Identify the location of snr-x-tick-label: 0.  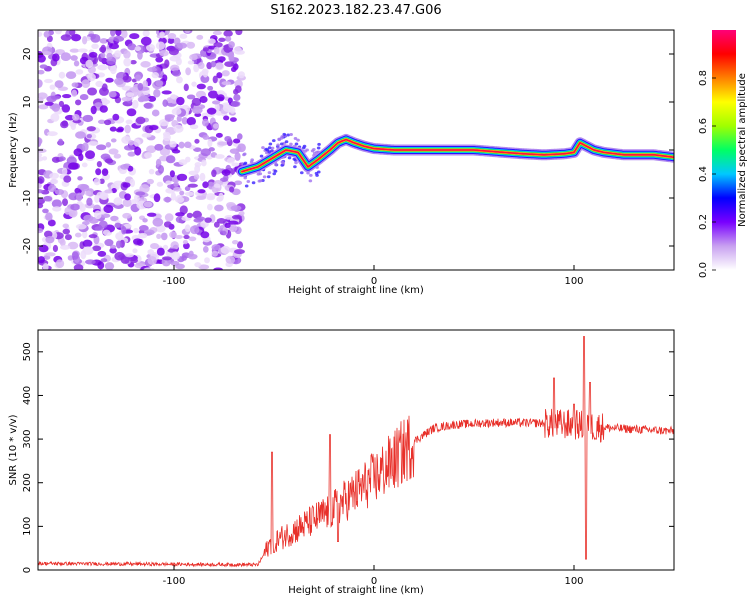
(374, 581).